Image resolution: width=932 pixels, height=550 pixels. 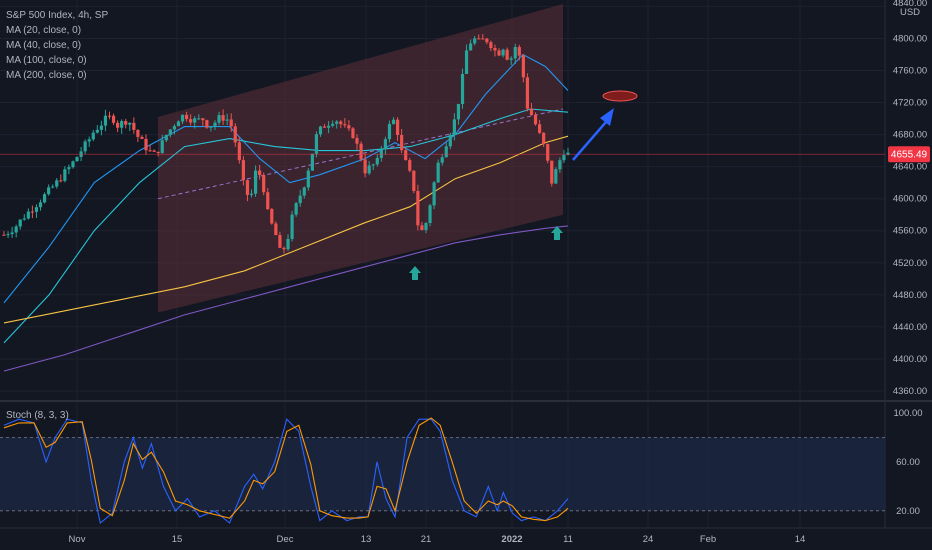 What do you see at coordinates (360, 154) in the screenshot?
I see `channel-midline` at bounding box center [360, 154].